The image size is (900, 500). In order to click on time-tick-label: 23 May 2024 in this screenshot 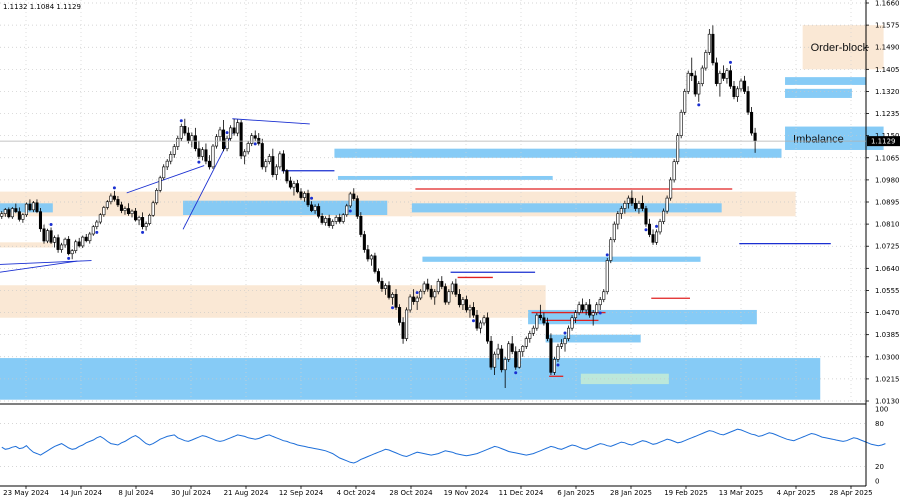, I will do `click(26, 493)`.